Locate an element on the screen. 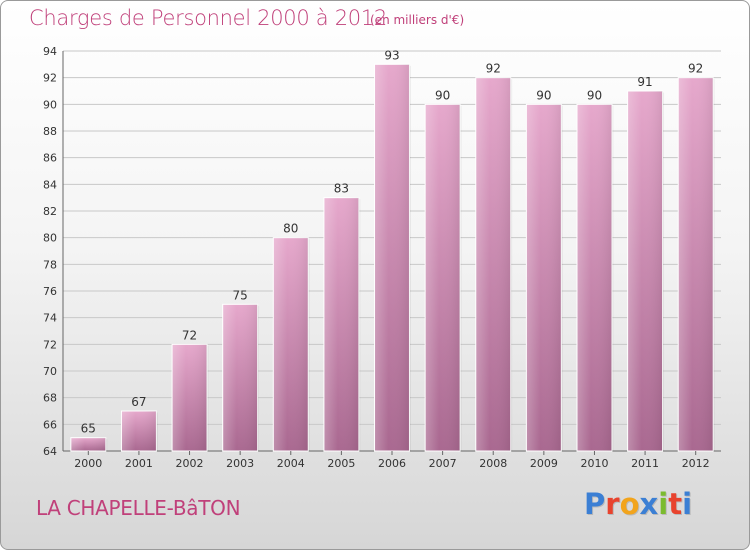  y-tick-label: 78 is located at coordinates (50, 264).